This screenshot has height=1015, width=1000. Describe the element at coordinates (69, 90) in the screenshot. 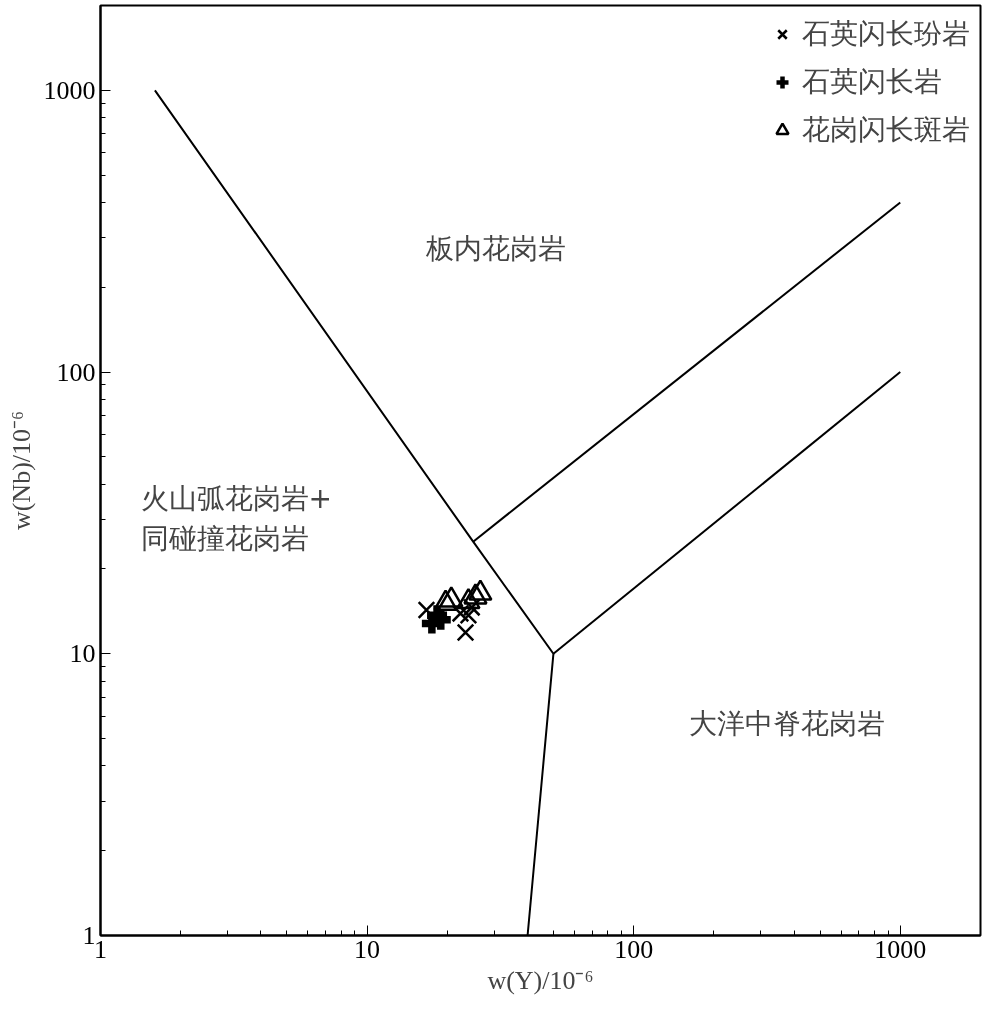

I see `y-tick-label: 1000` at that location.